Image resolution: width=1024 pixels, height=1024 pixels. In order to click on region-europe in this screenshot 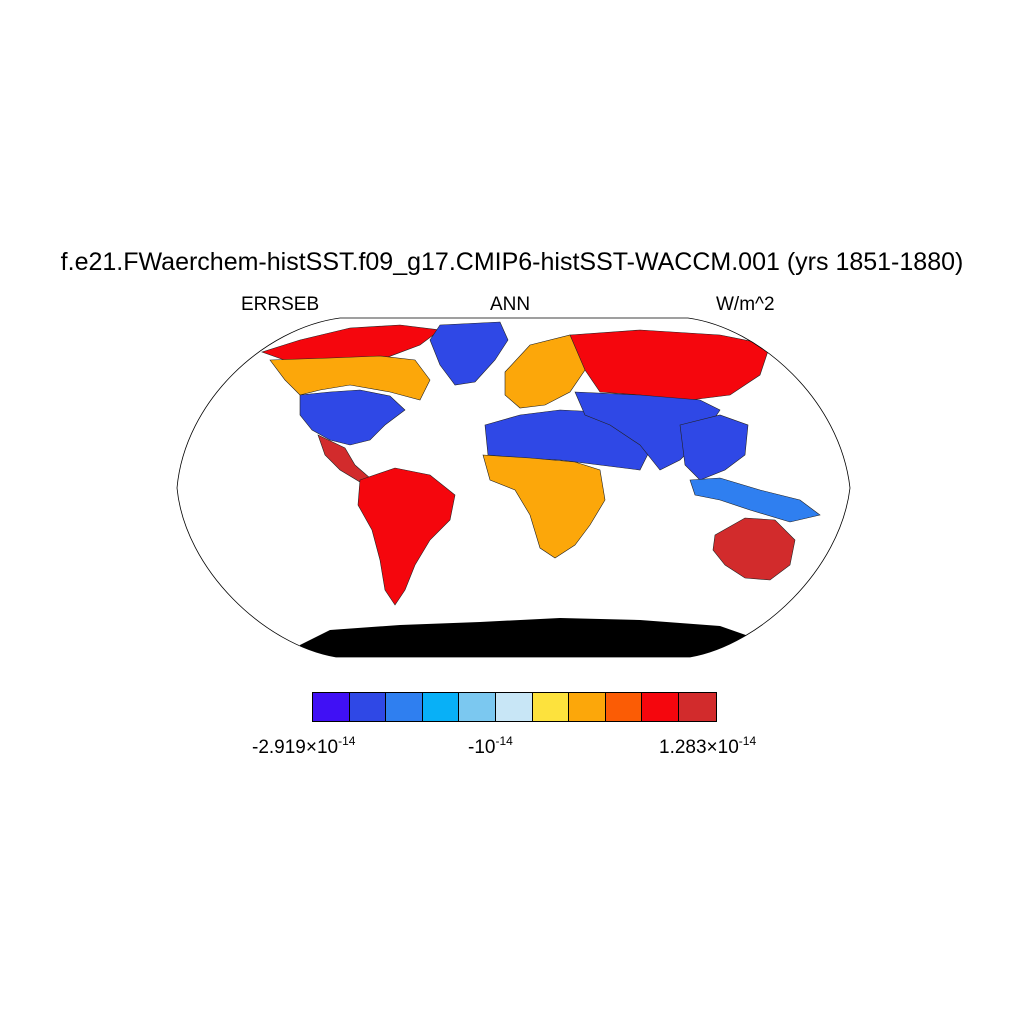, I will do `click(547, 371)`.